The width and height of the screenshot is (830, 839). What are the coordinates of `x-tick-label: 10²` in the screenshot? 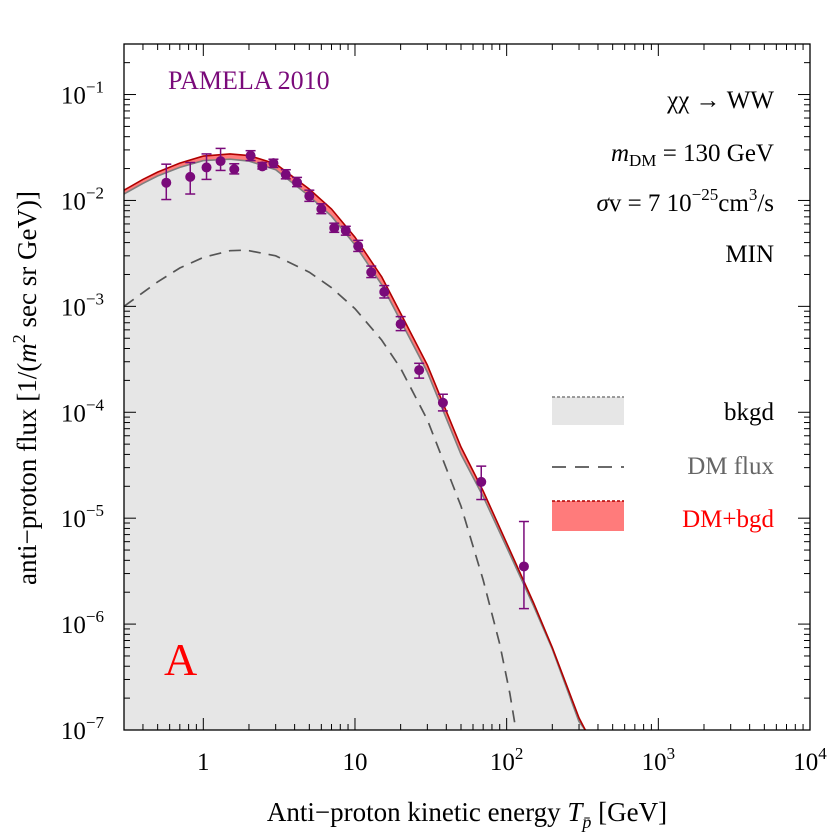 It's located at (507, 760).